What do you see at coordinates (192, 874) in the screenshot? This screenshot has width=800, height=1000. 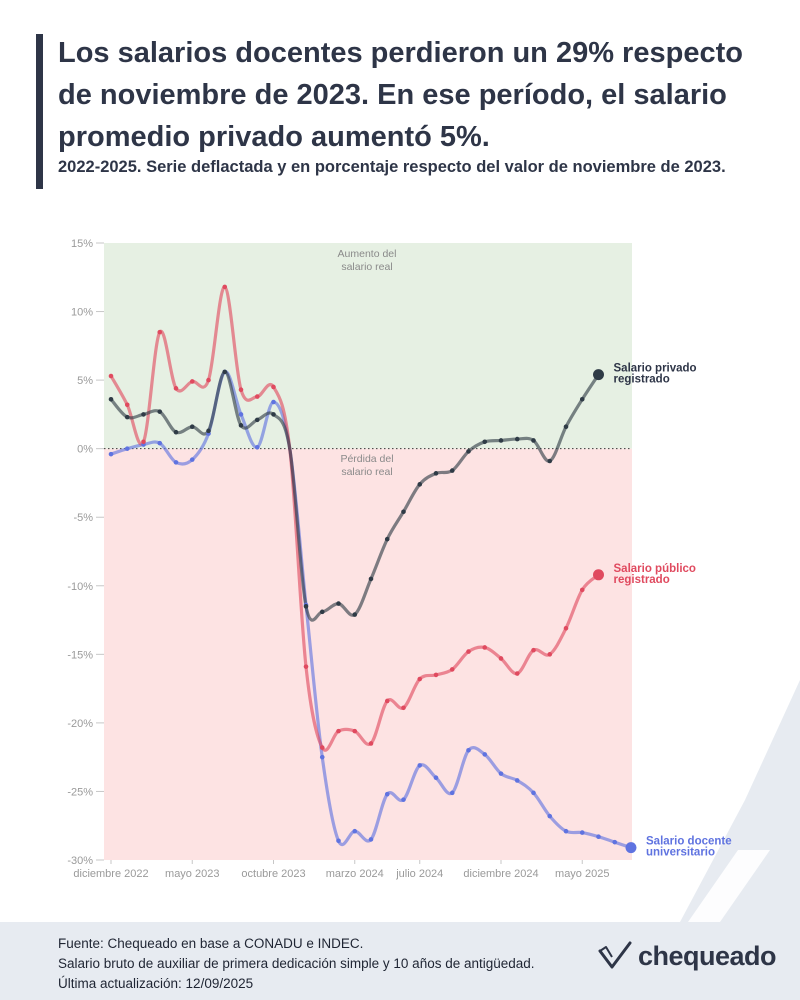 I see `x-tick-label: mayo 2023` at bounding box center [192, 874].